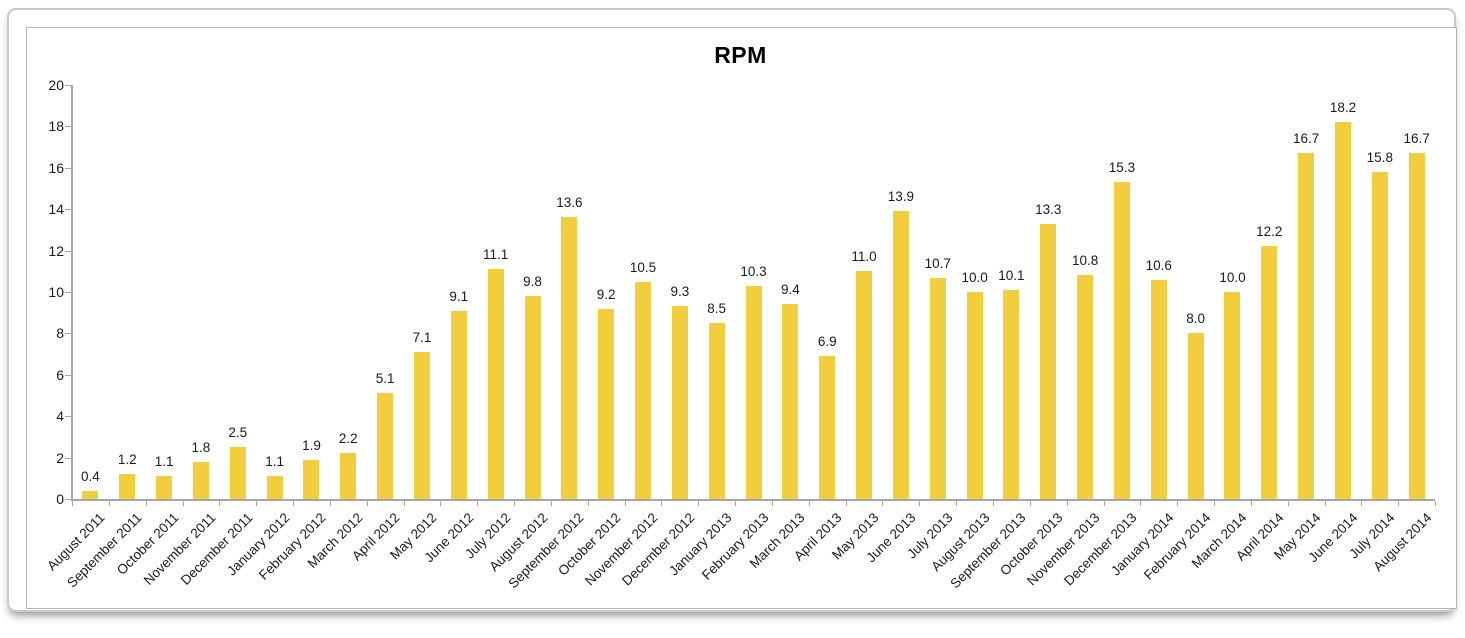 This screenshot has width=1465, height=638. What do you see at coordinates (56, 292) in the screenshot?
I see `y-tick-label: 10` at bounding box center [56, 292].